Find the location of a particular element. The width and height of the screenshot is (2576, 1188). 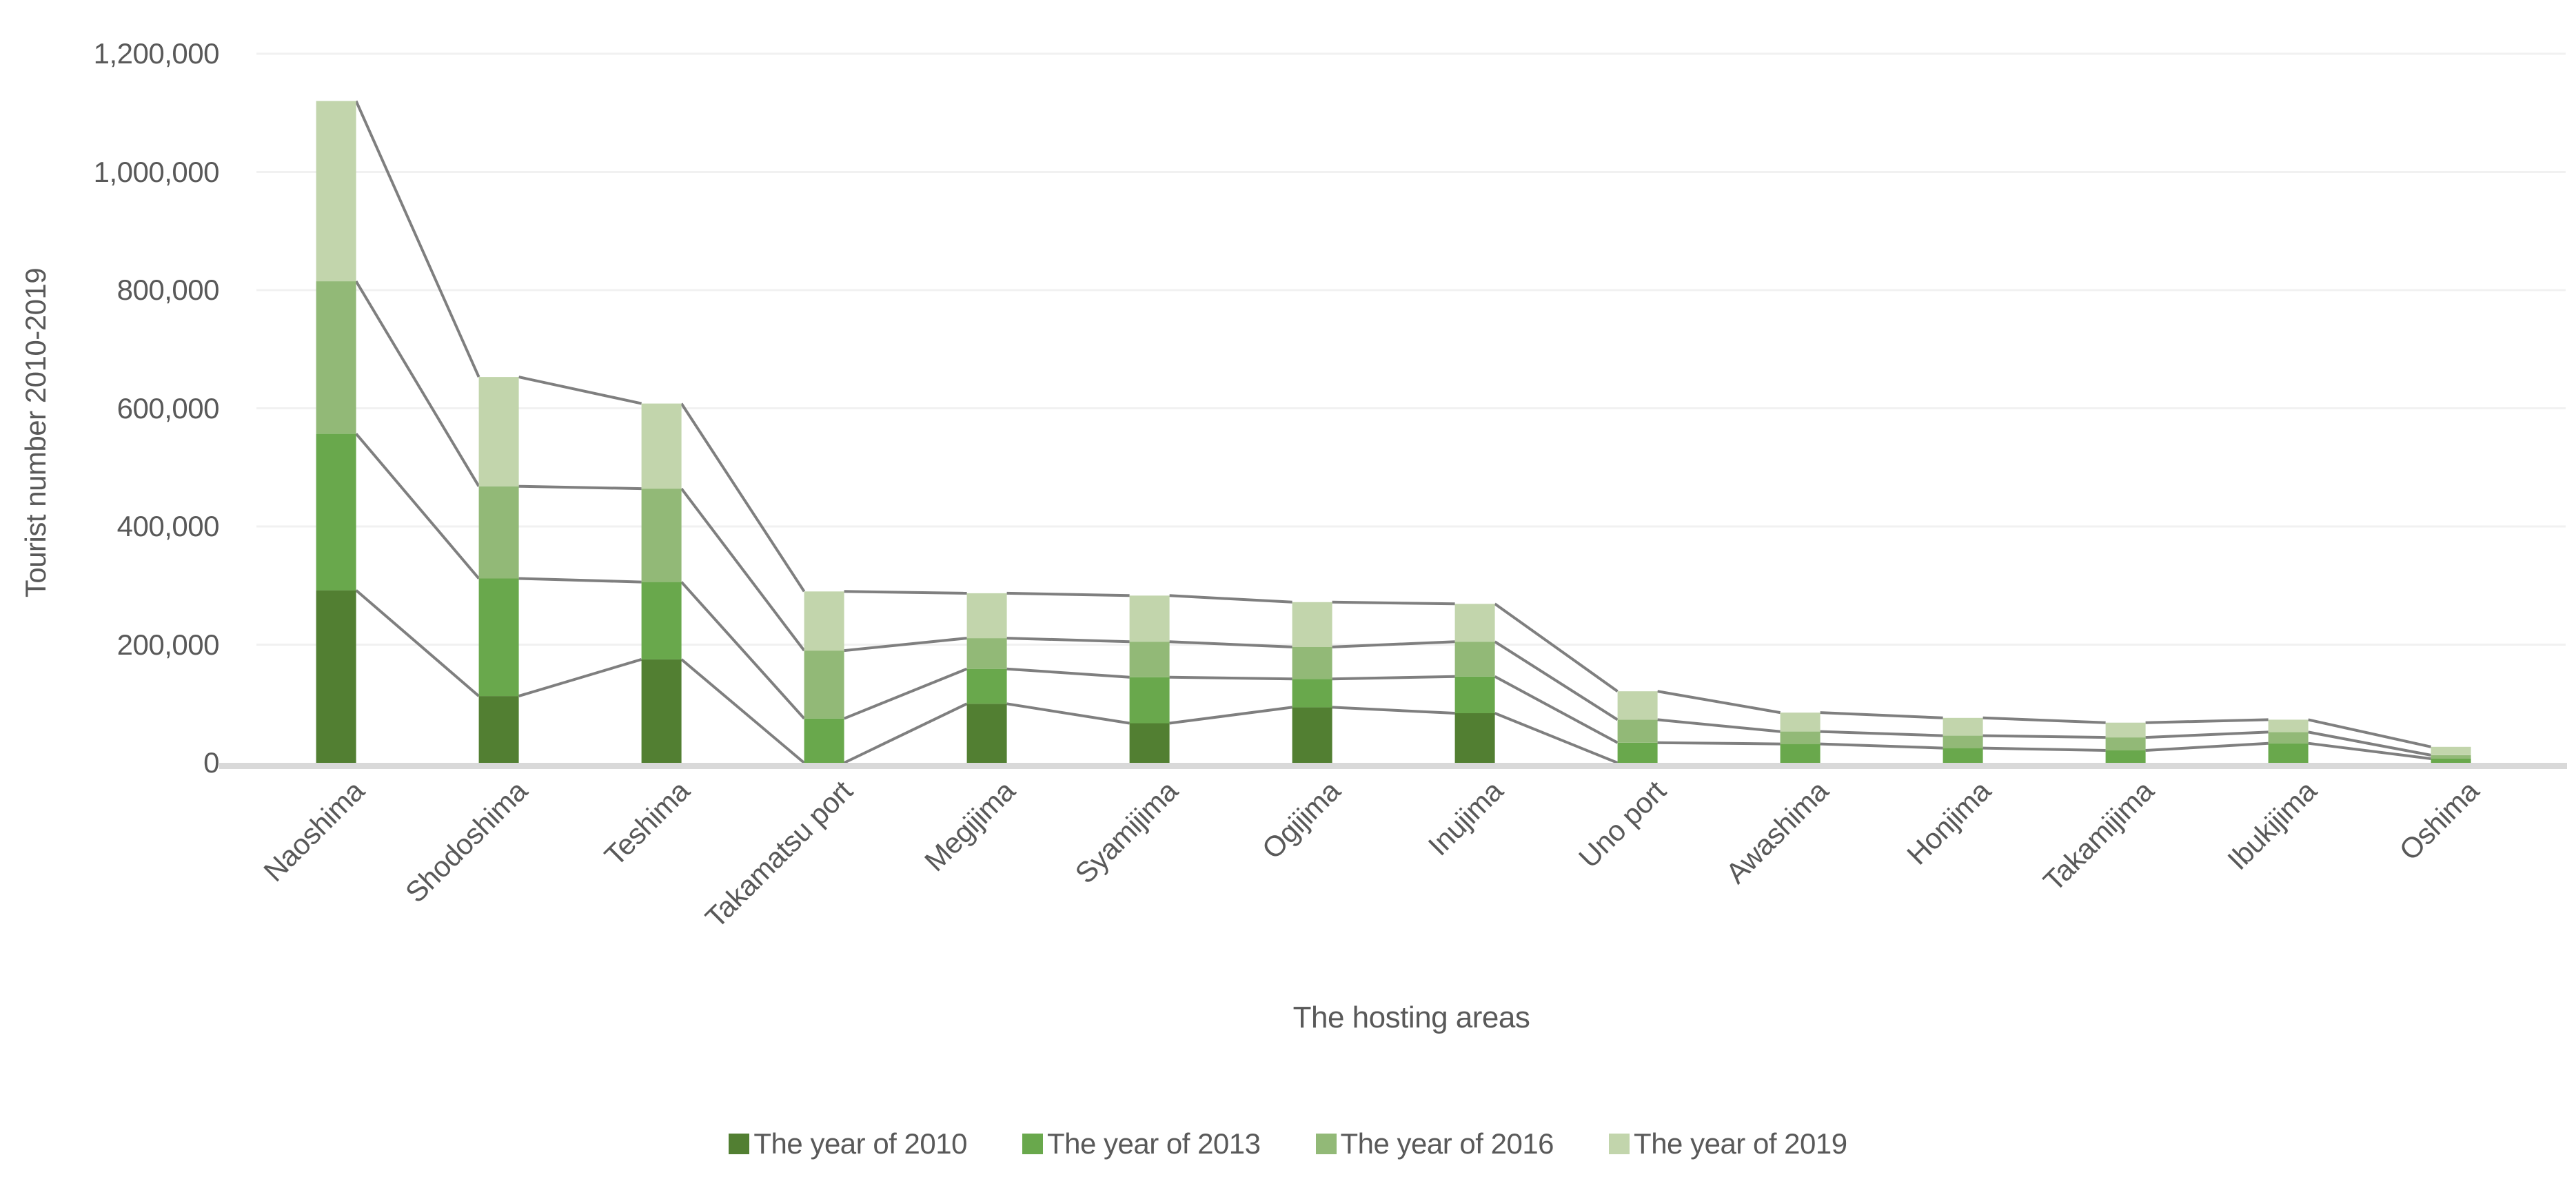

legend-item: The year of 2016 is located at coordinates (1434, 1143).